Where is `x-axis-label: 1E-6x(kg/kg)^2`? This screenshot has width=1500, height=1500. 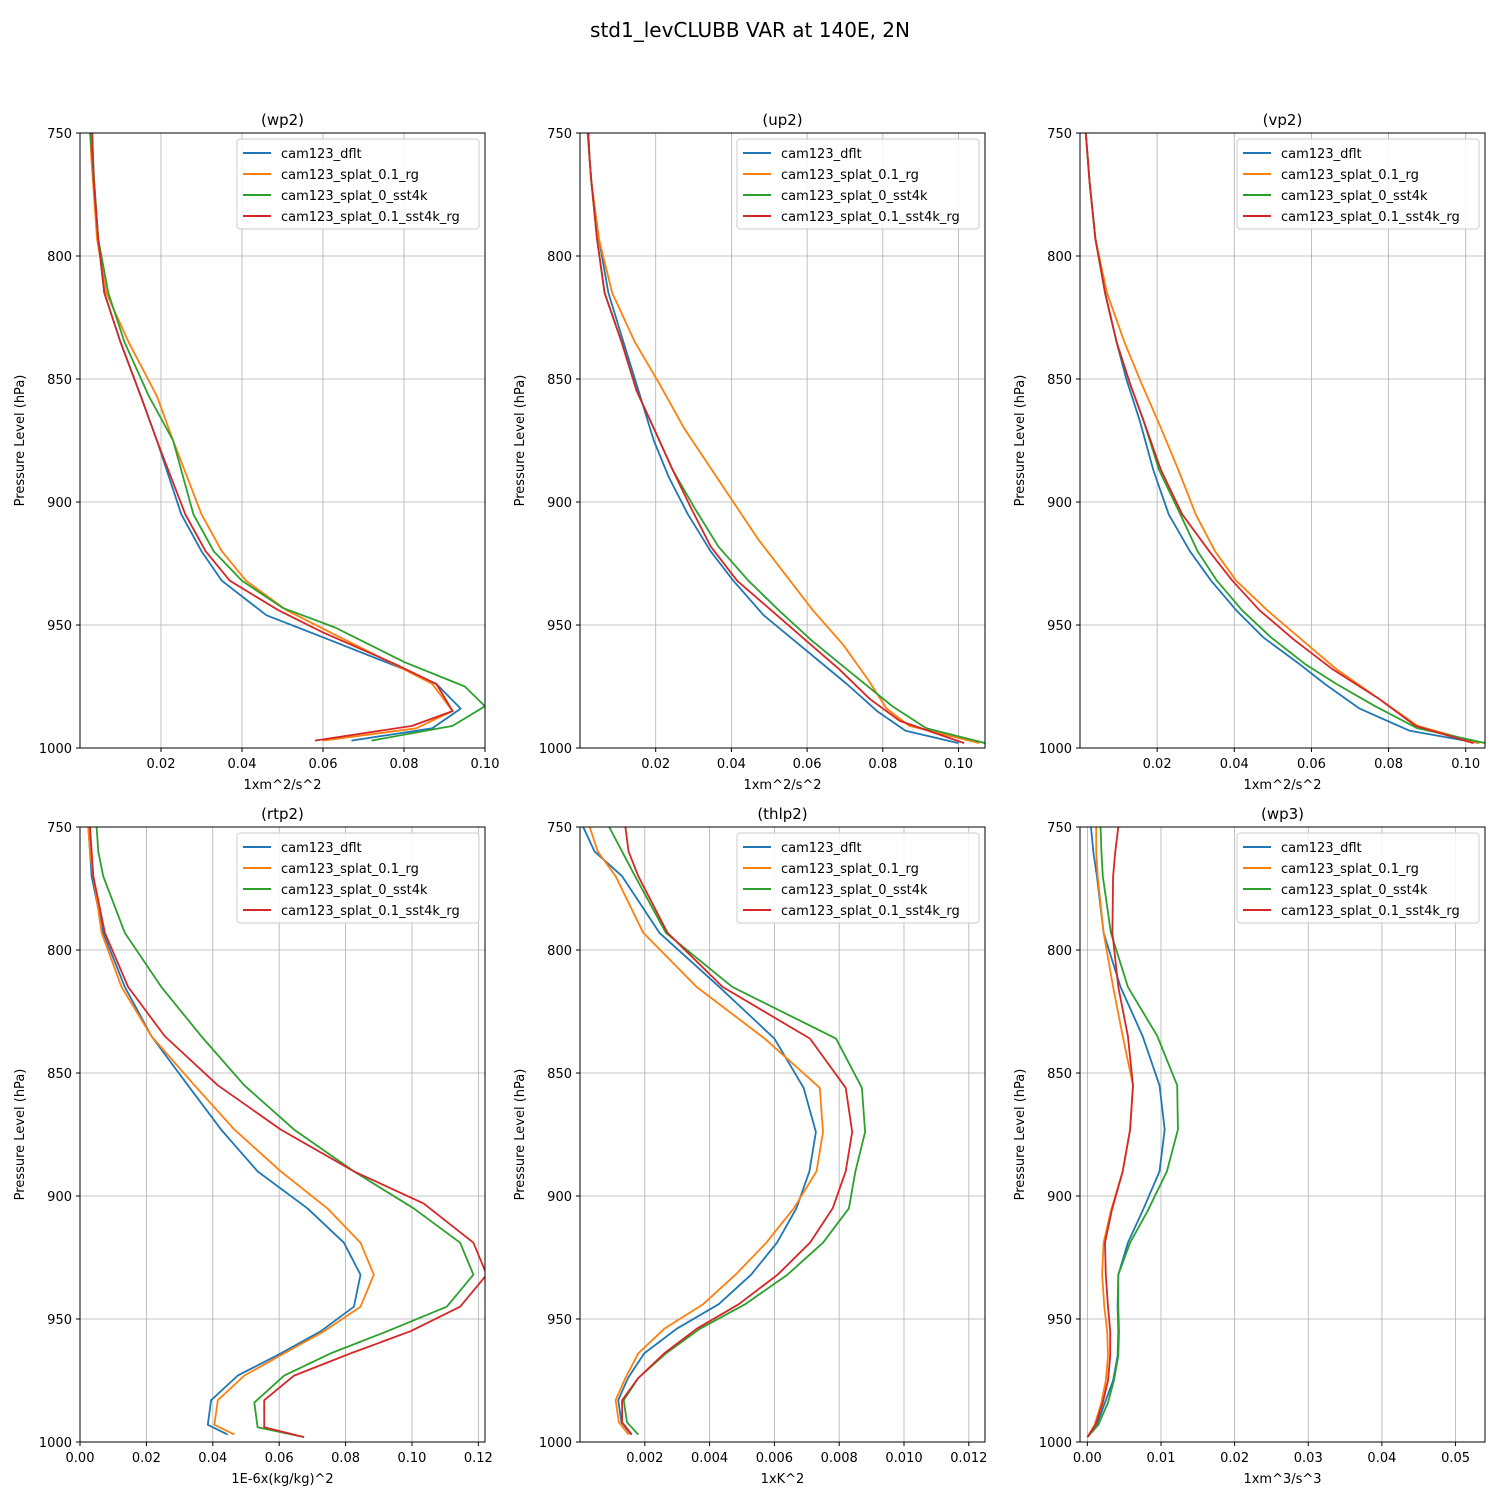
x-axis-label: 1E-6x(kg/kg)^2 is located at coordinates (282, 1479).